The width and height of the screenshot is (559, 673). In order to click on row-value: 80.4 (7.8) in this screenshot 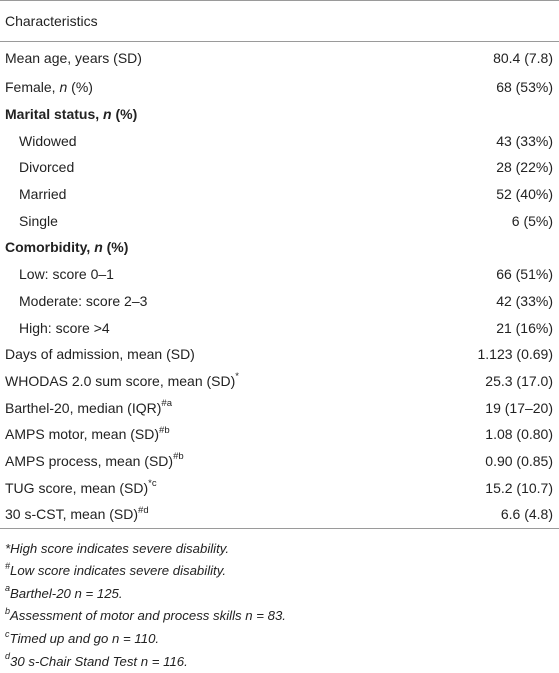, I will do `click(523, 58)`.